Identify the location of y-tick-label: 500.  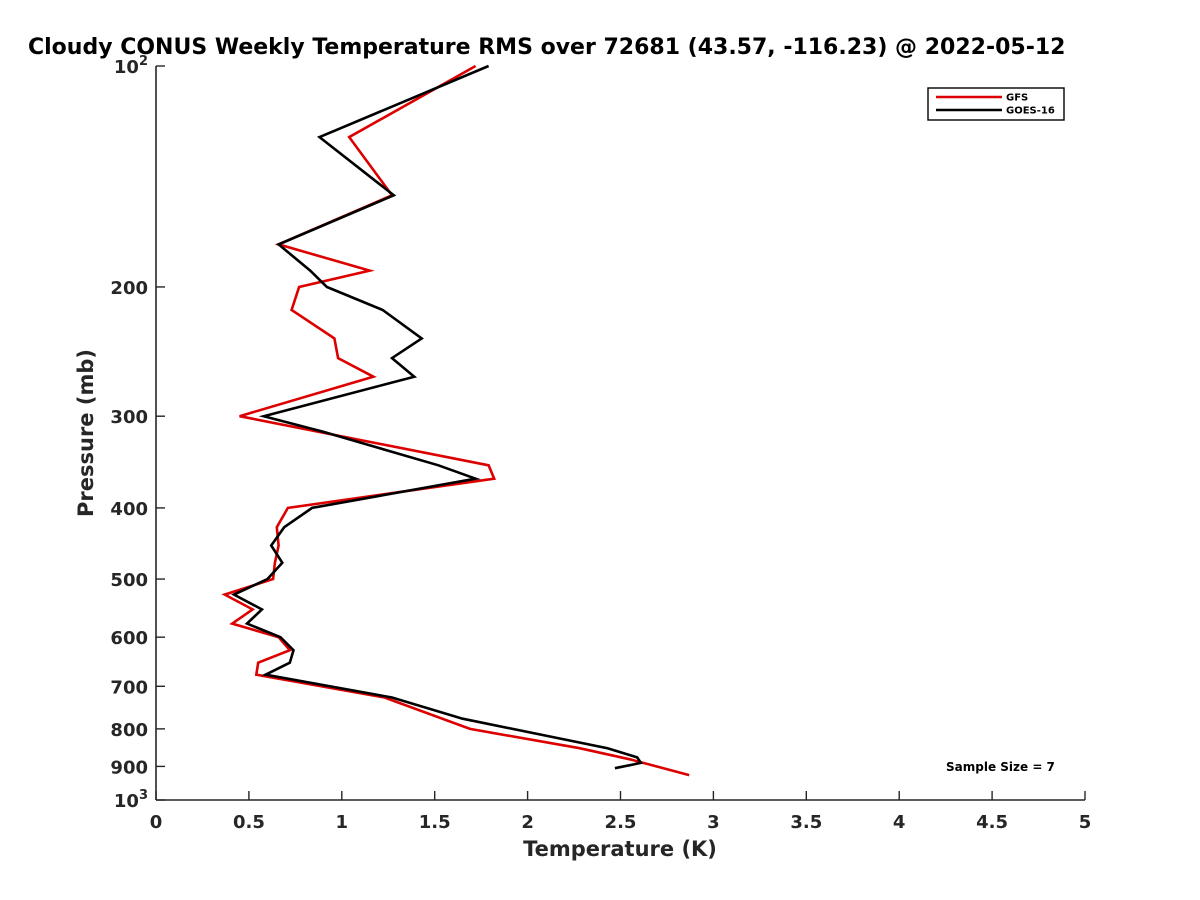
(129, 580).